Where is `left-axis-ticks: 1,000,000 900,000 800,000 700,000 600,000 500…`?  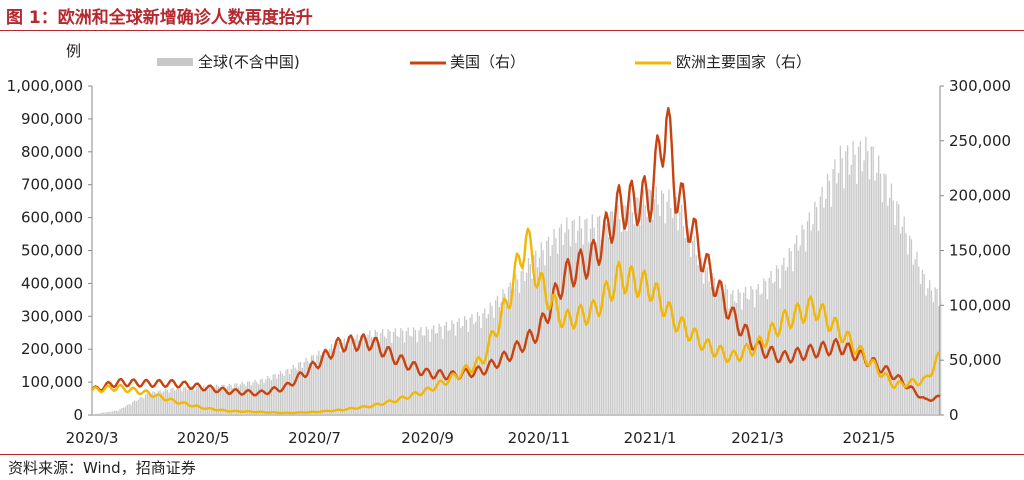
left-axis-ticks: 1,000,000 900,000 800,000 700,000 600,000 500… is located at coordinates (49, 250).